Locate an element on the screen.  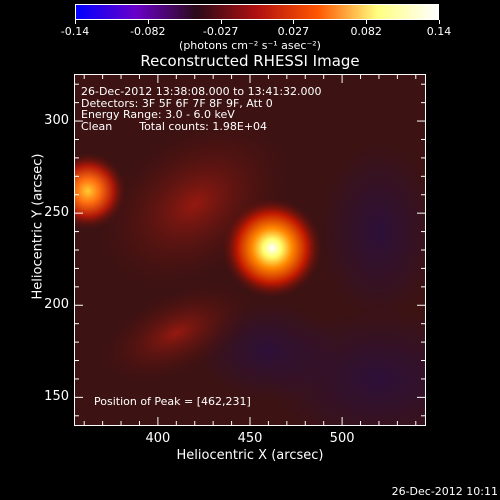
colorbar-tick-label: -0.027 is located at coordinates (220, 31).